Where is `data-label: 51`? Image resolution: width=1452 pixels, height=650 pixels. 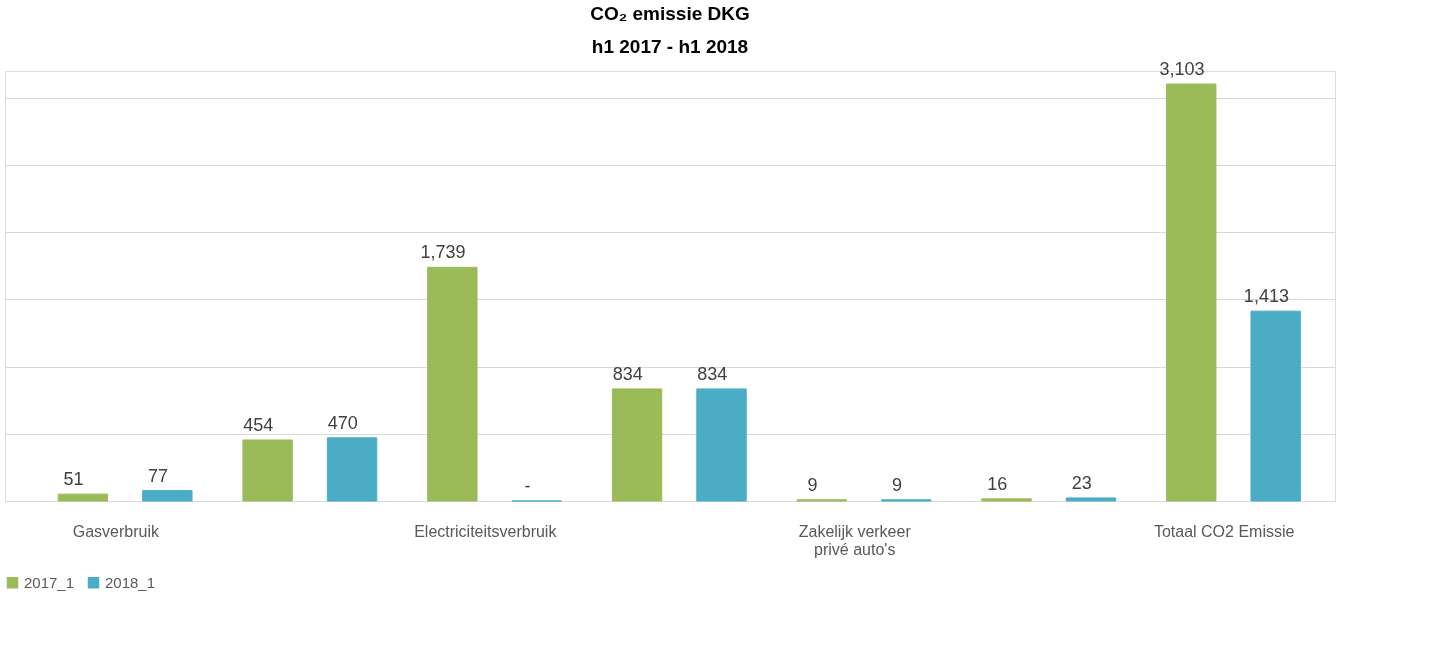 data-label: 51 is located at coordinates (73, 479).